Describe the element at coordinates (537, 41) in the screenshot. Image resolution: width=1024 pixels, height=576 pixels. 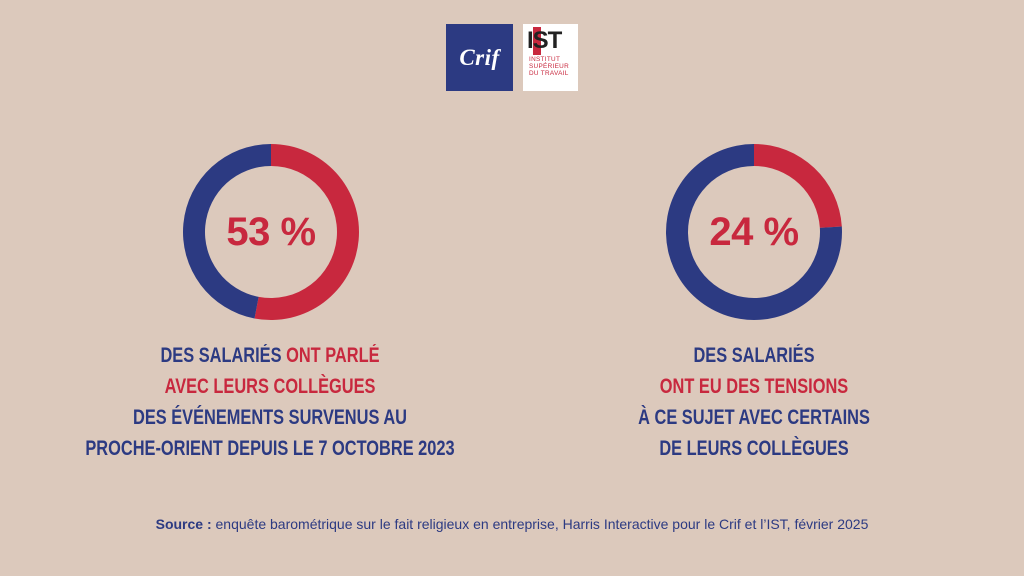
I see `ist-logo-bar` at that location.